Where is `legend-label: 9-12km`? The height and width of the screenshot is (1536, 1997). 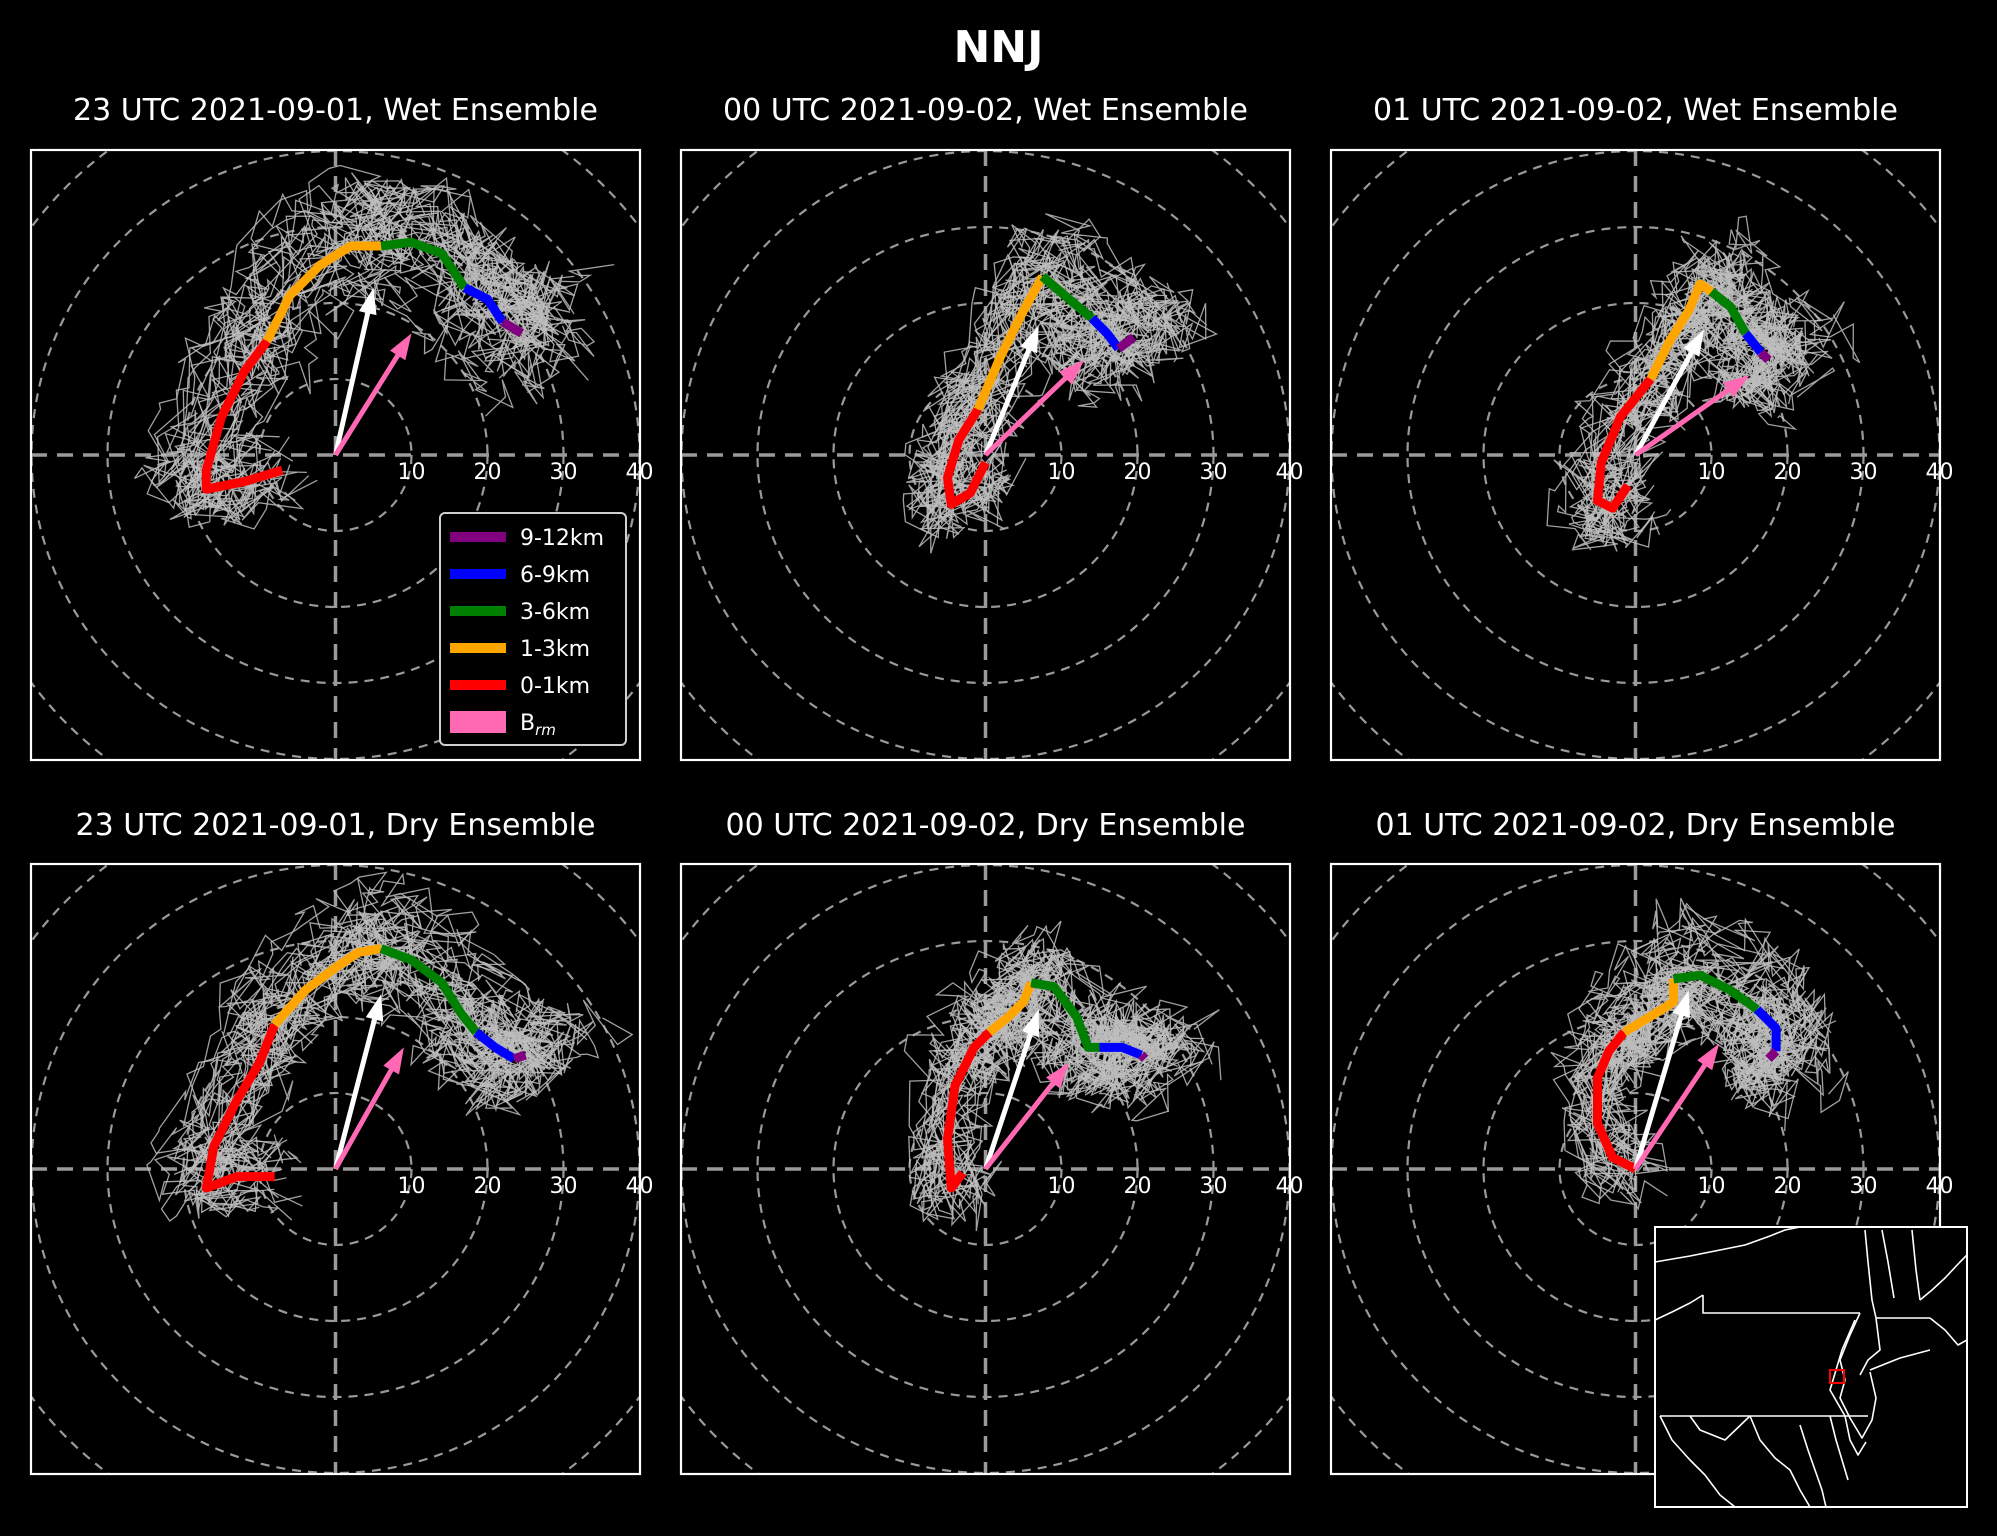
legend-label: 9-12km is located at coordinates (562, 538).